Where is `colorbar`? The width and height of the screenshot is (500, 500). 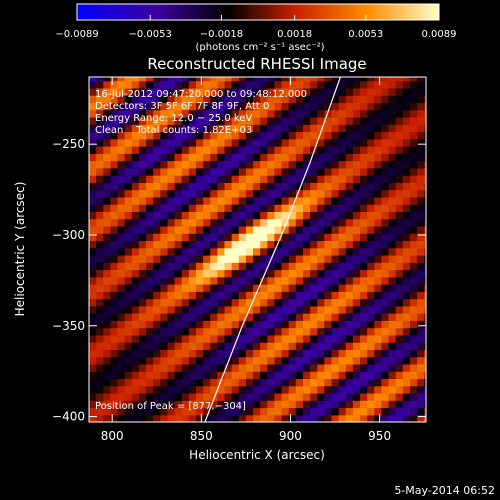
colorbar is located at coordinates (258, 12).